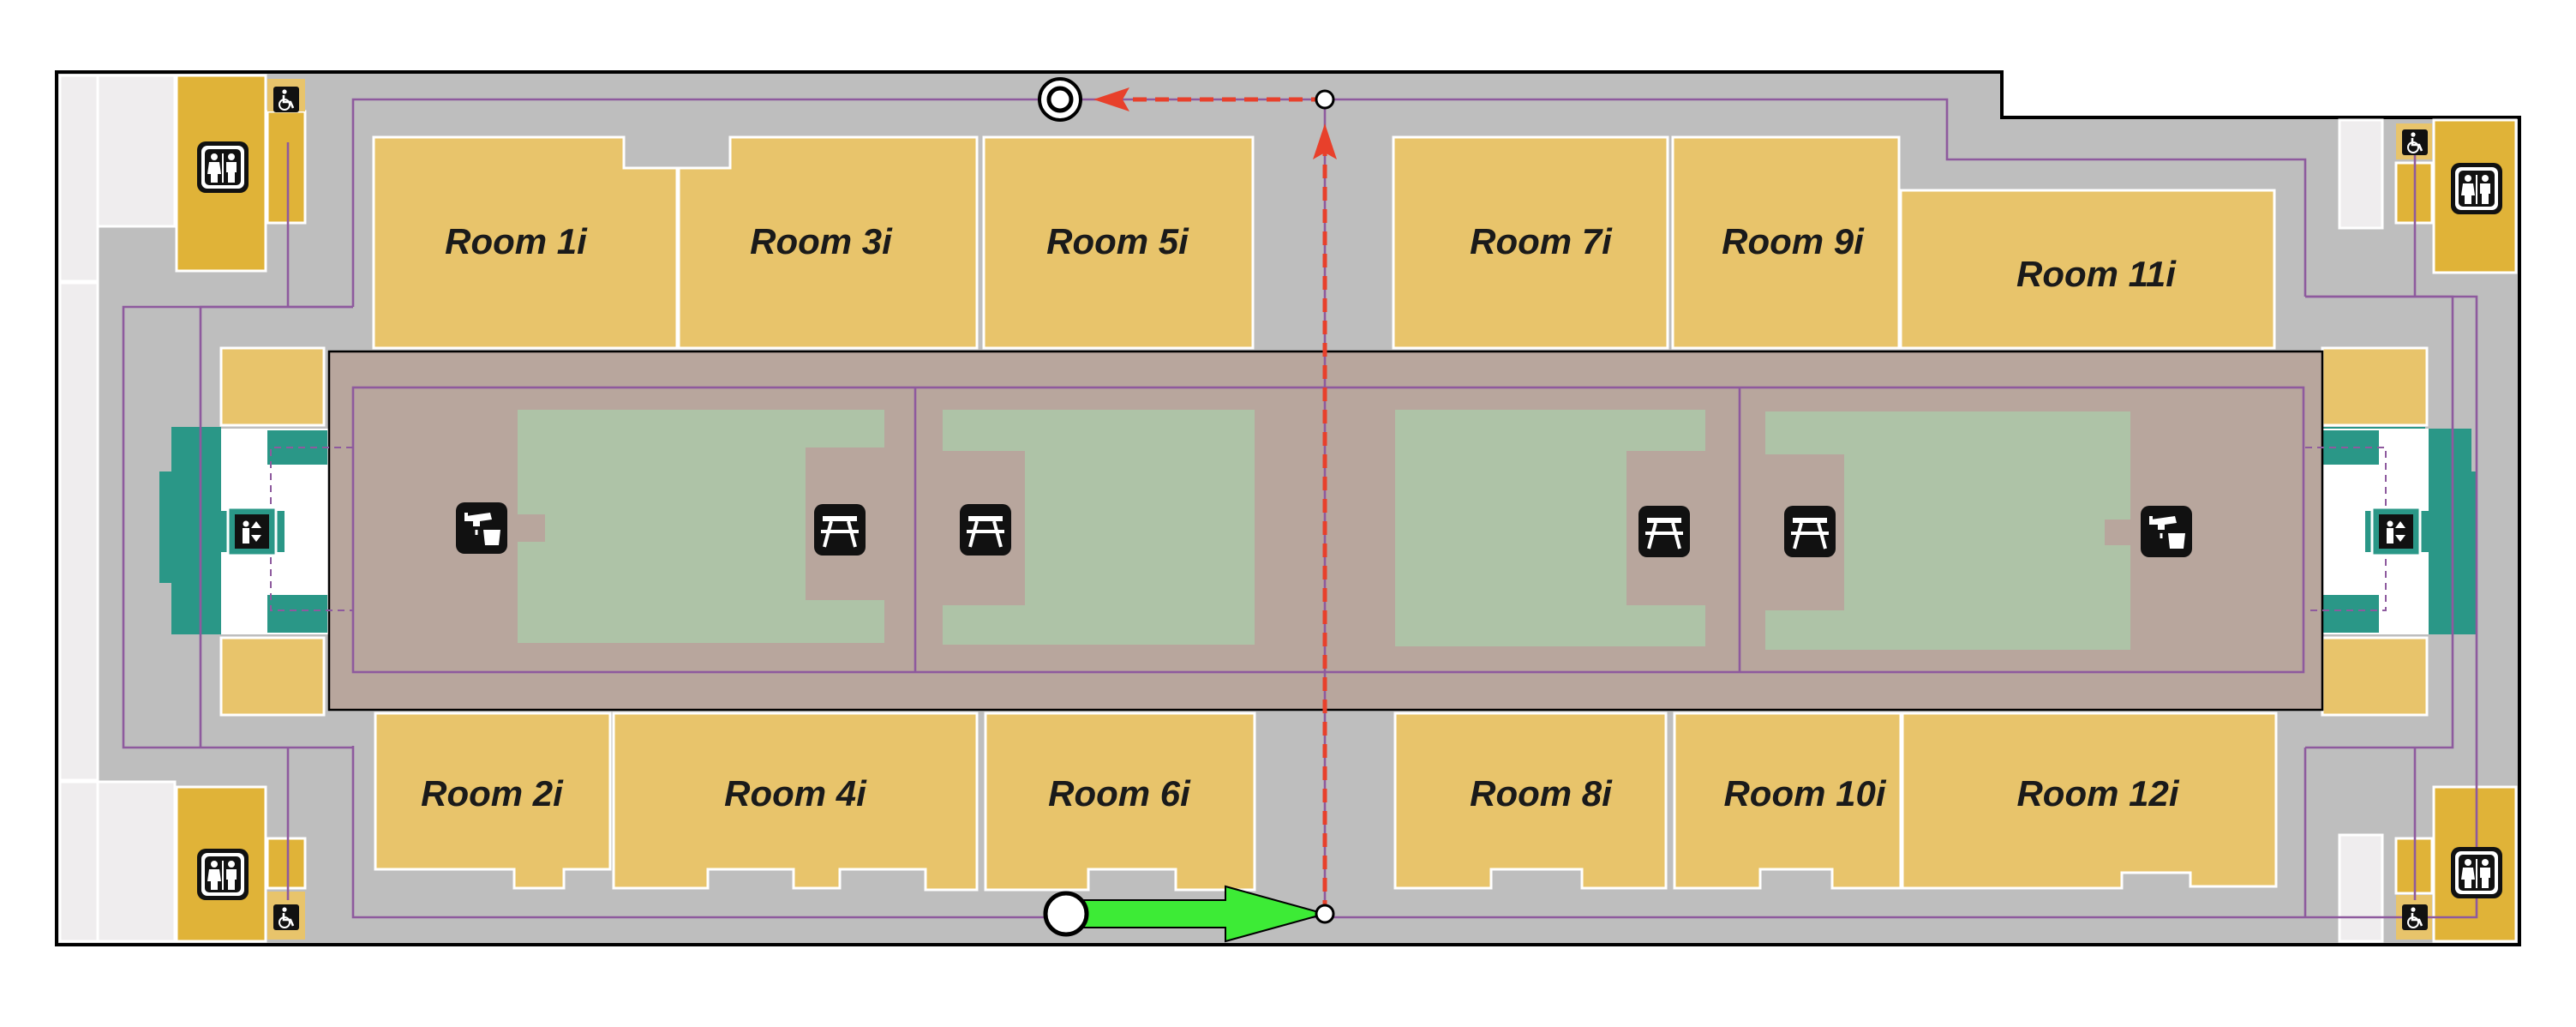 This screenshot has height=1027, width=2576. I want to click on courtyard-lawns, so click(1324, 530).